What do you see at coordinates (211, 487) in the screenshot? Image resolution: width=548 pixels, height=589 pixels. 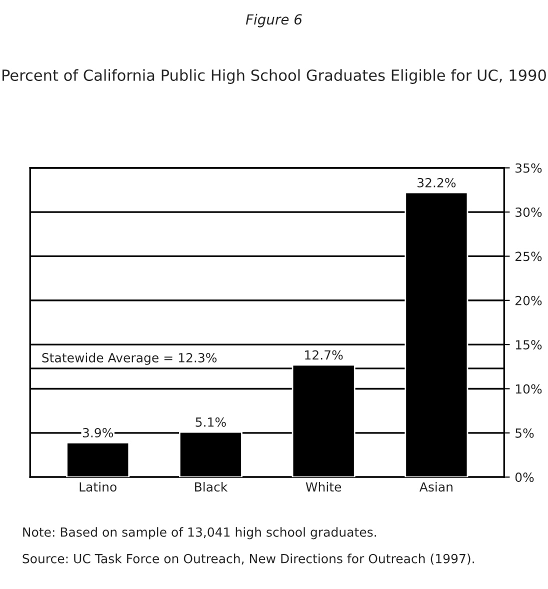 I see `x-tick-label: Black` at bounding box center [211, 487].